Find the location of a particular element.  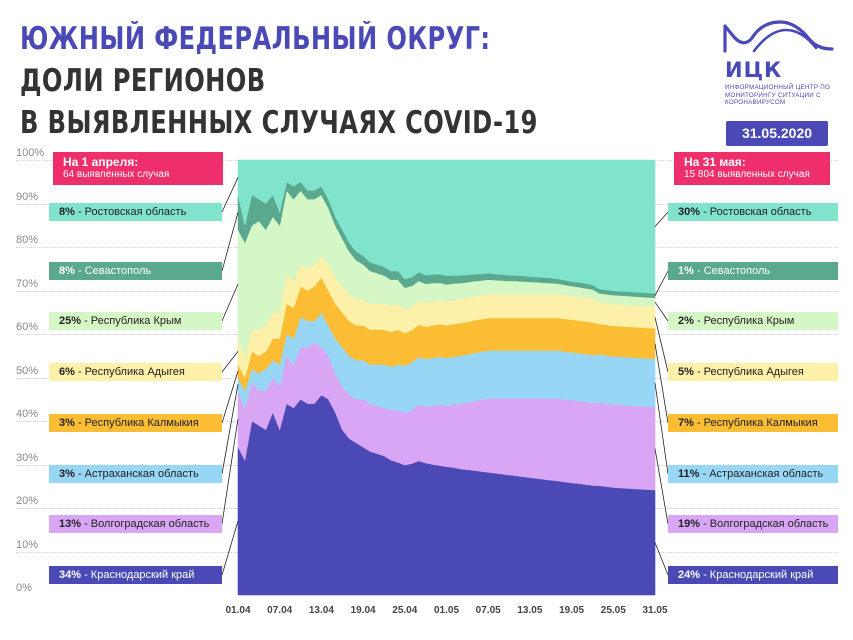

share-value: 11% is located at coordinates (689, 474).